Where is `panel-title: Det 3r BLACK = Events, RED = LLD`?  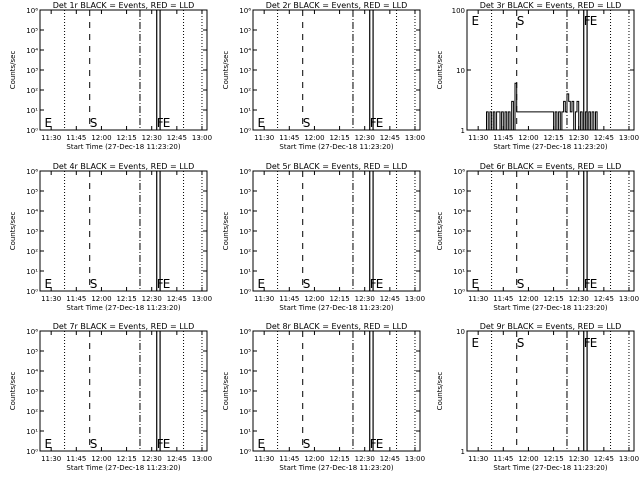 panel-title: Det 3r BLACK = Events, RED = LLD is located at coordinates (551, 5).